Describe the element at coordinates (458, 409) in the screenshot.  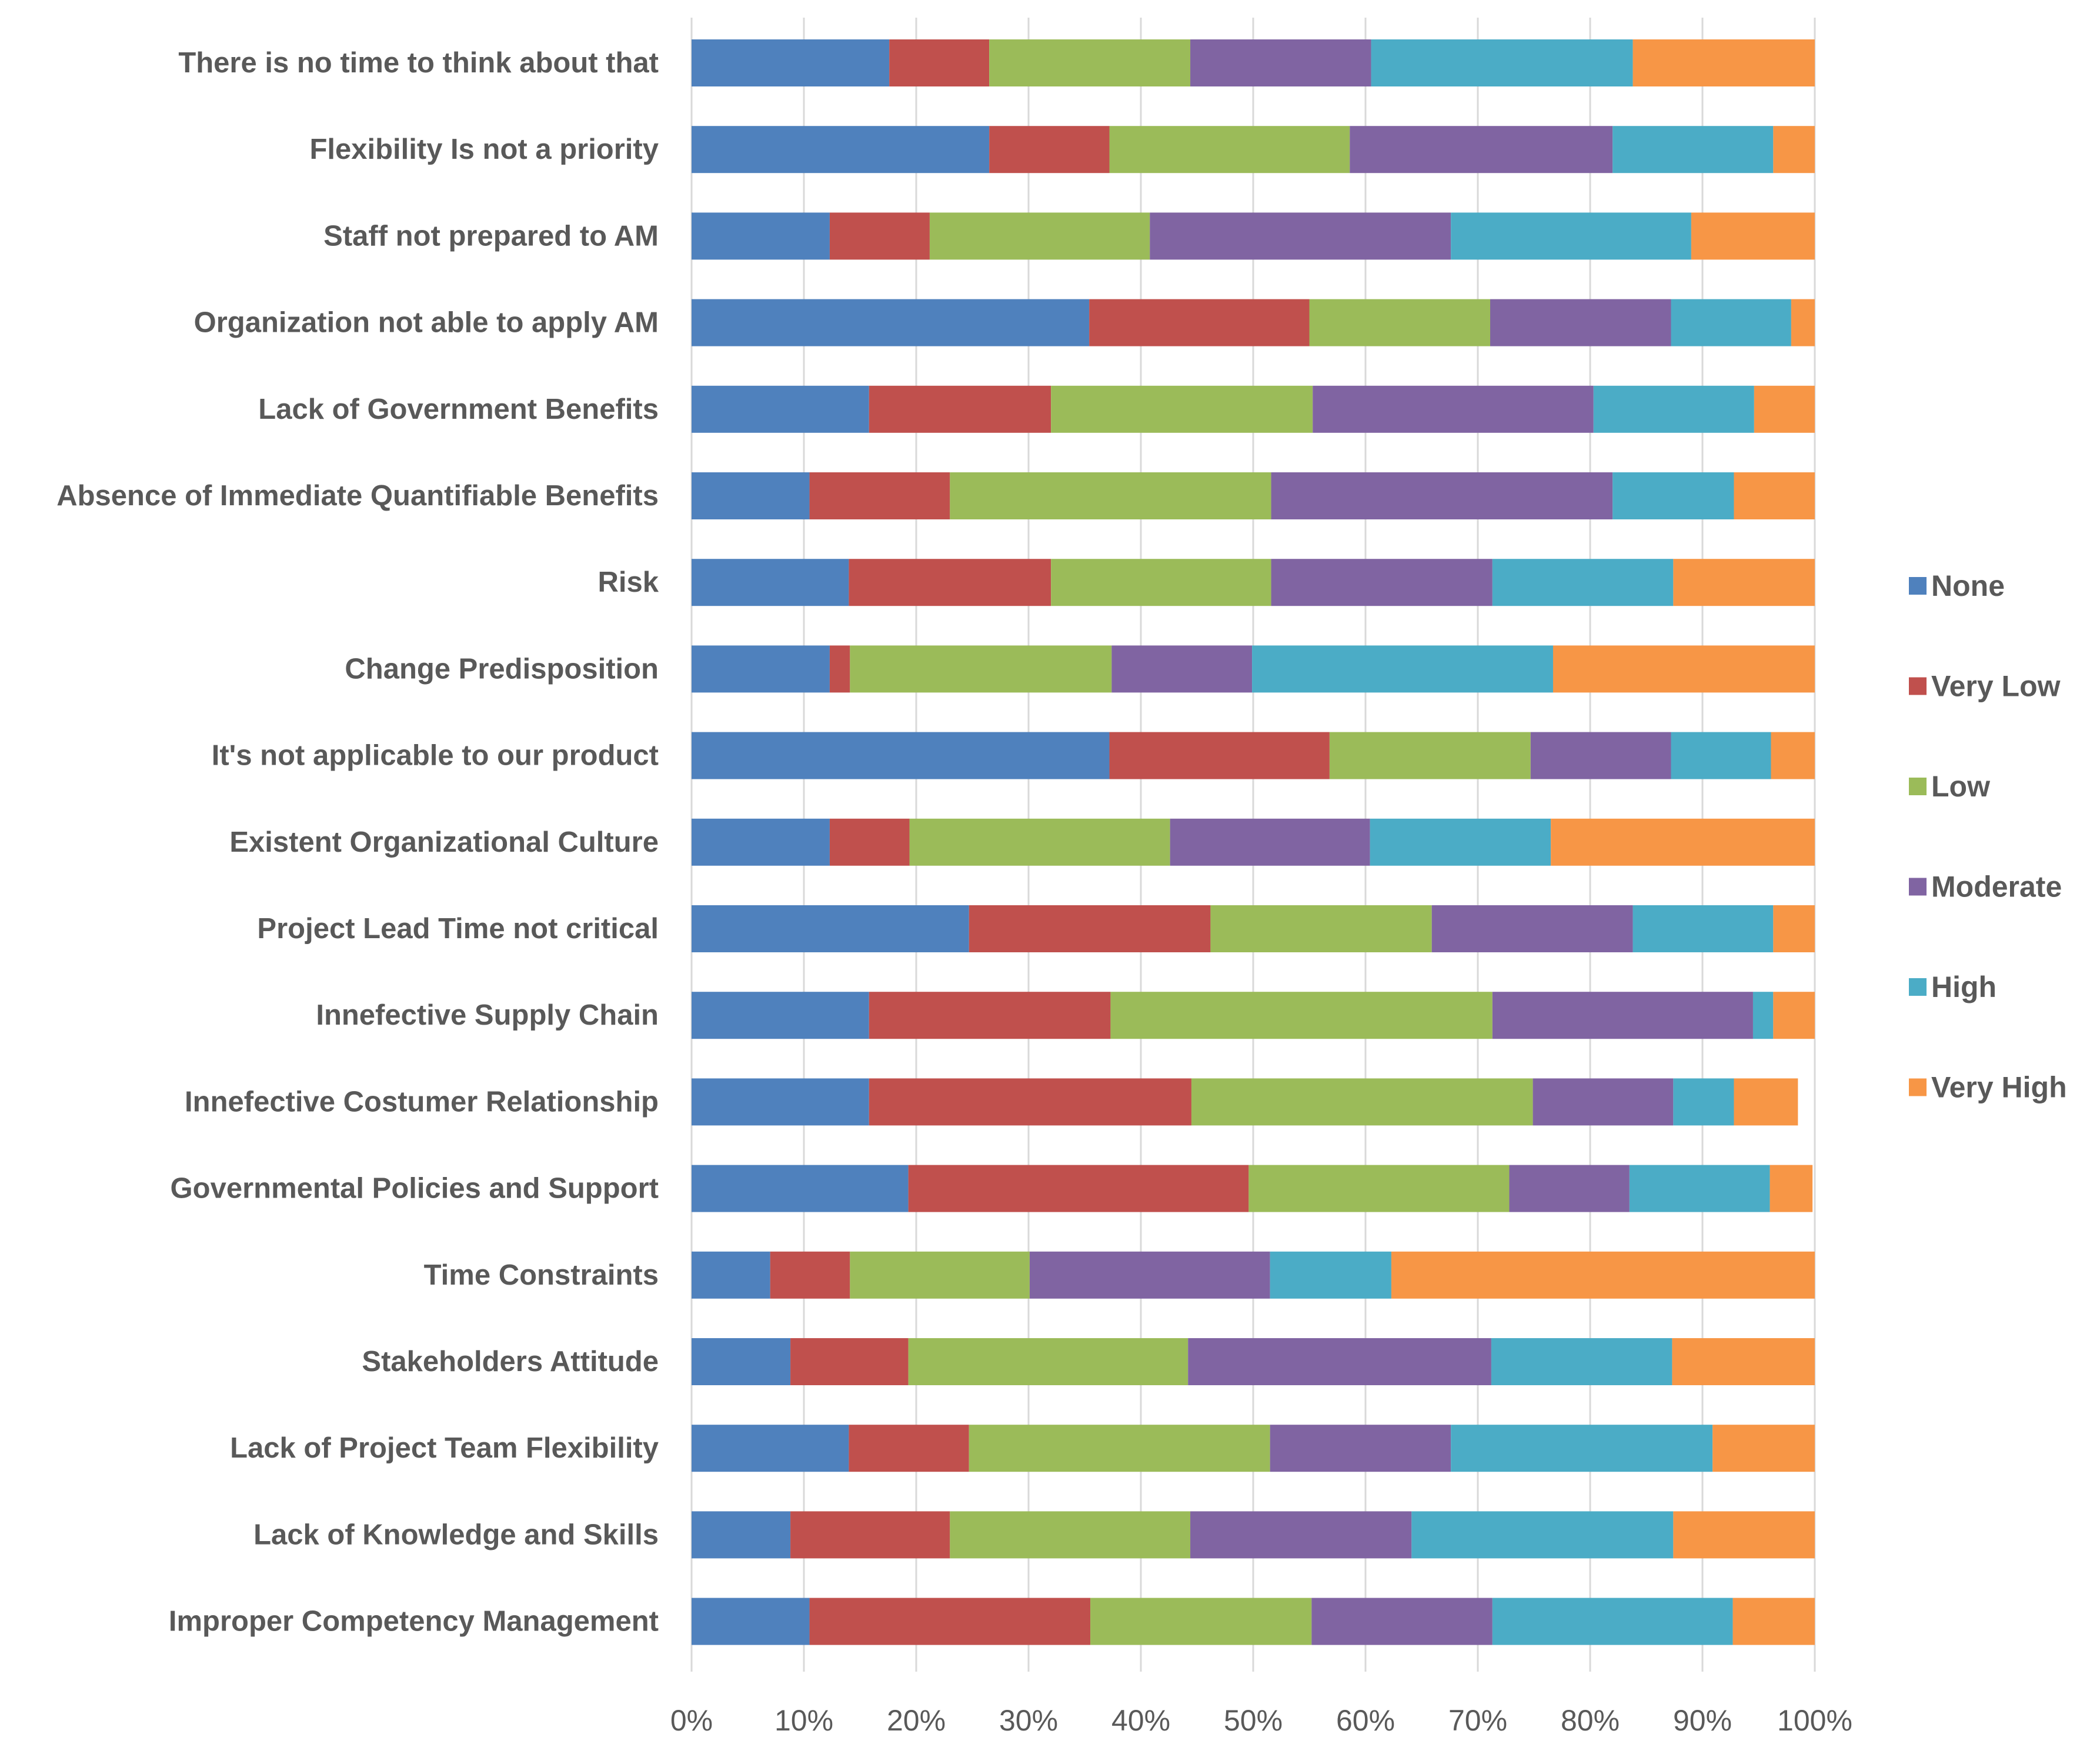
I see `category-label: Lack of Government Benefits` at that location.